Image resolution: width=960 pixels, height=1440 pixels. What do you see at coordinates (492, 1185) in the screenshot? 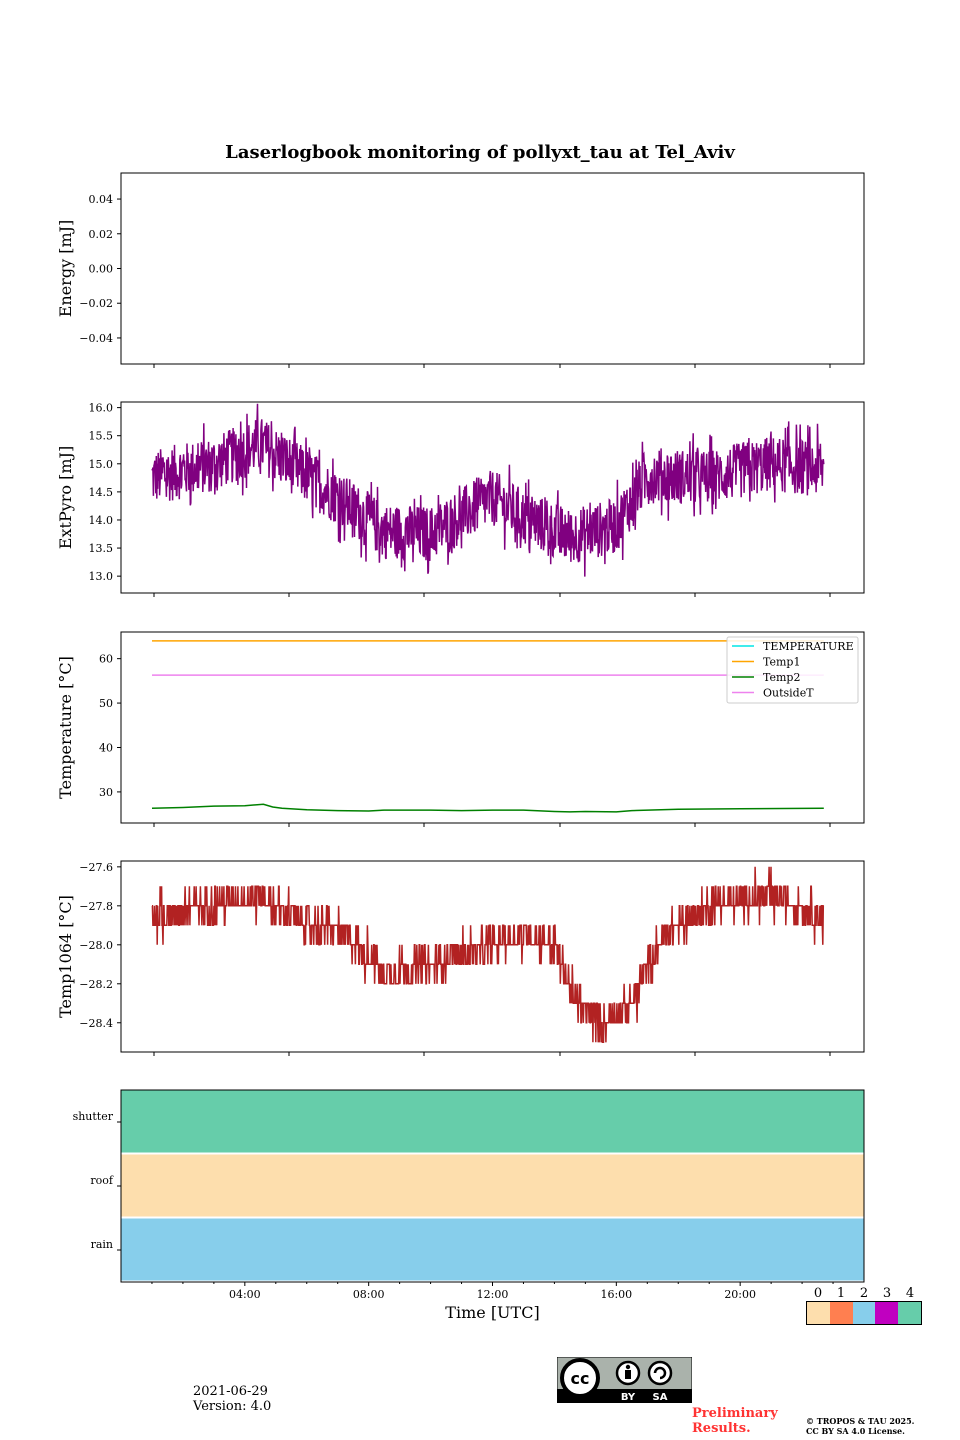
I see `status-band-roof` at bounding box center [492, 1185].